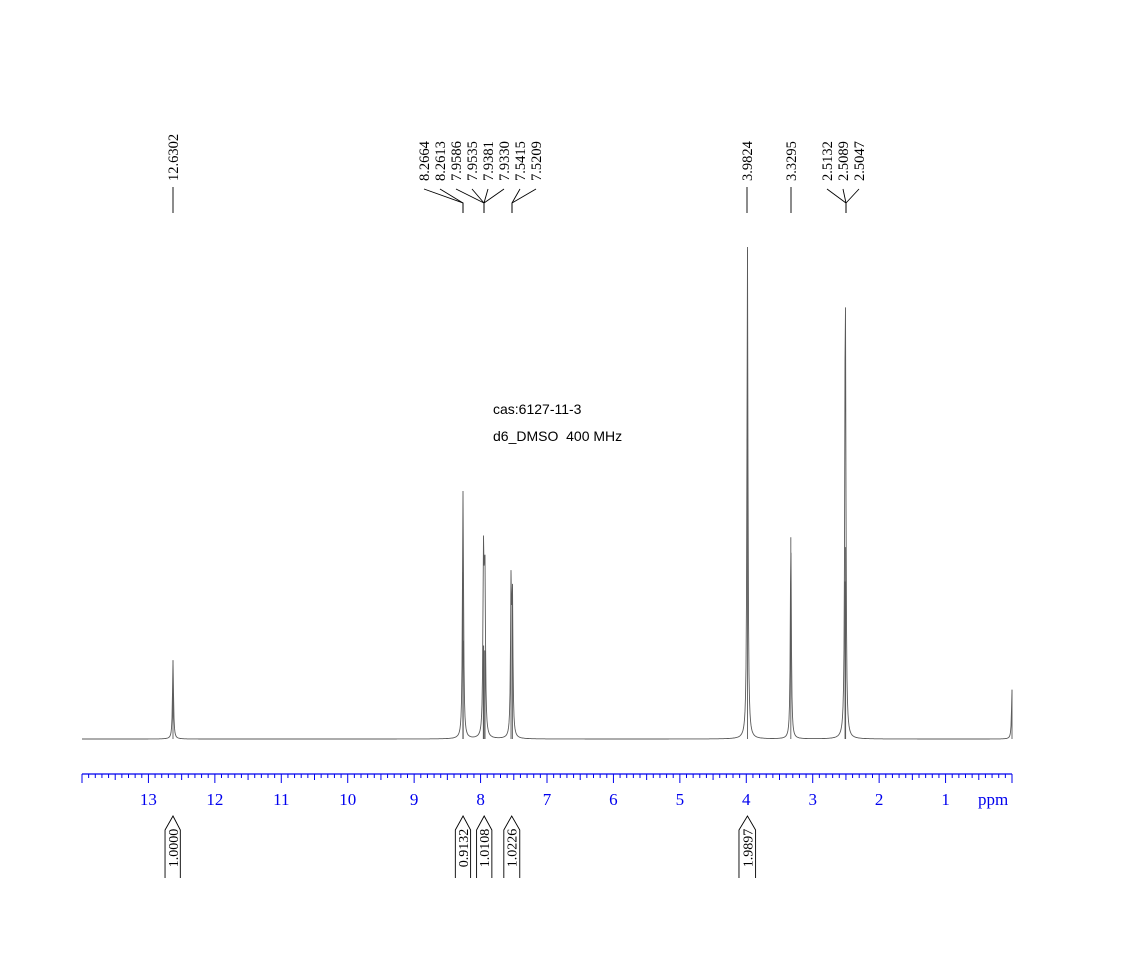 Image resolution: width=1144 pixels, height=953 pixels. Describe the element at coordinates (537, 409) in the screenshot. I see `annotation-cas: cas:6127-11-3` at that location.